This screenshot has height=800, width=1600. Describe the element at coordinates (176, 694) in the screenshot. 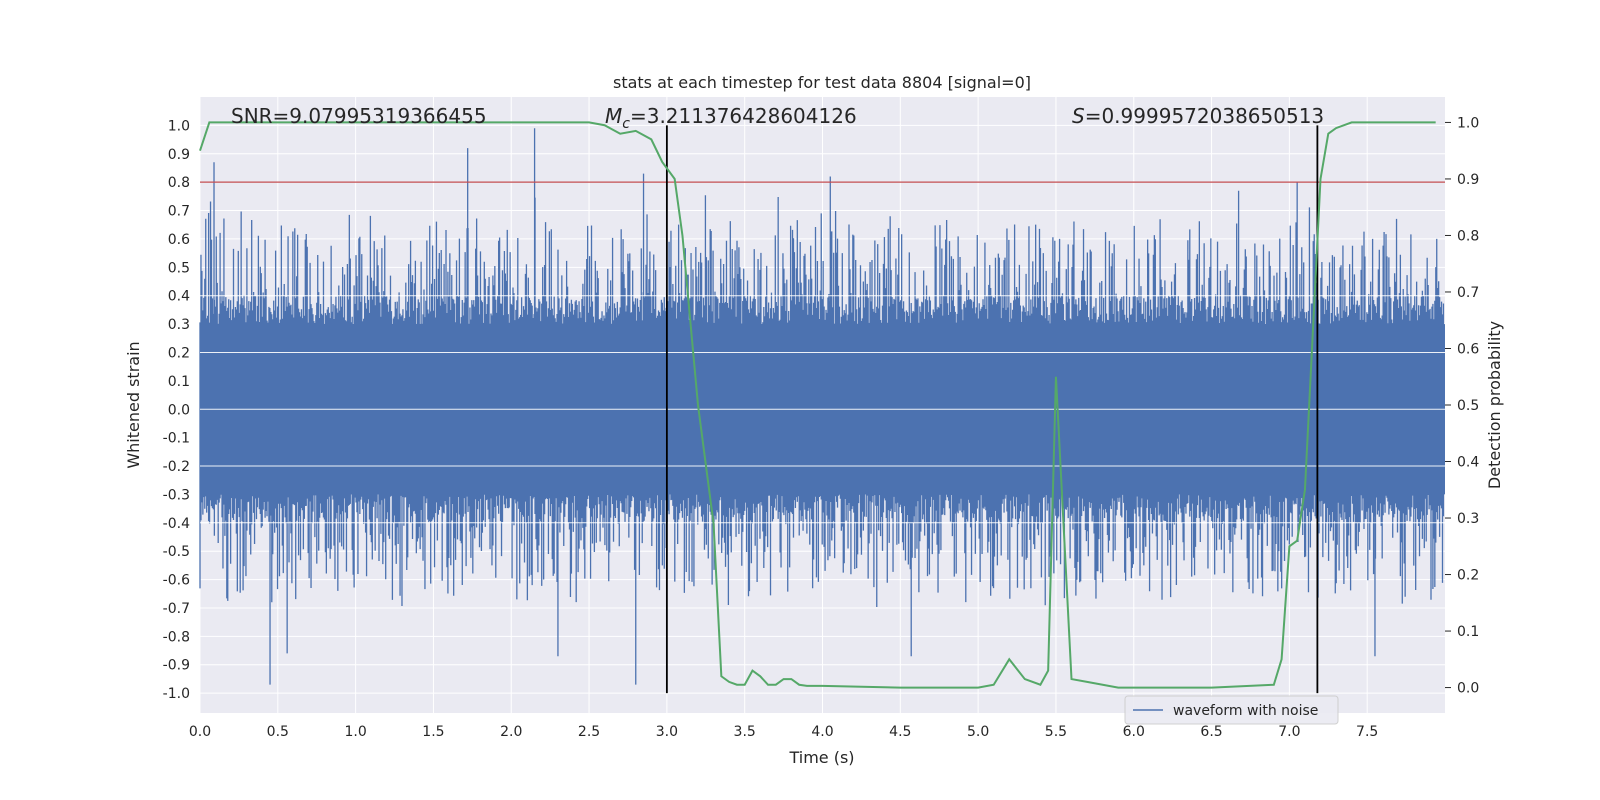

I see `y-left-tick-label: -1.0` at that location.